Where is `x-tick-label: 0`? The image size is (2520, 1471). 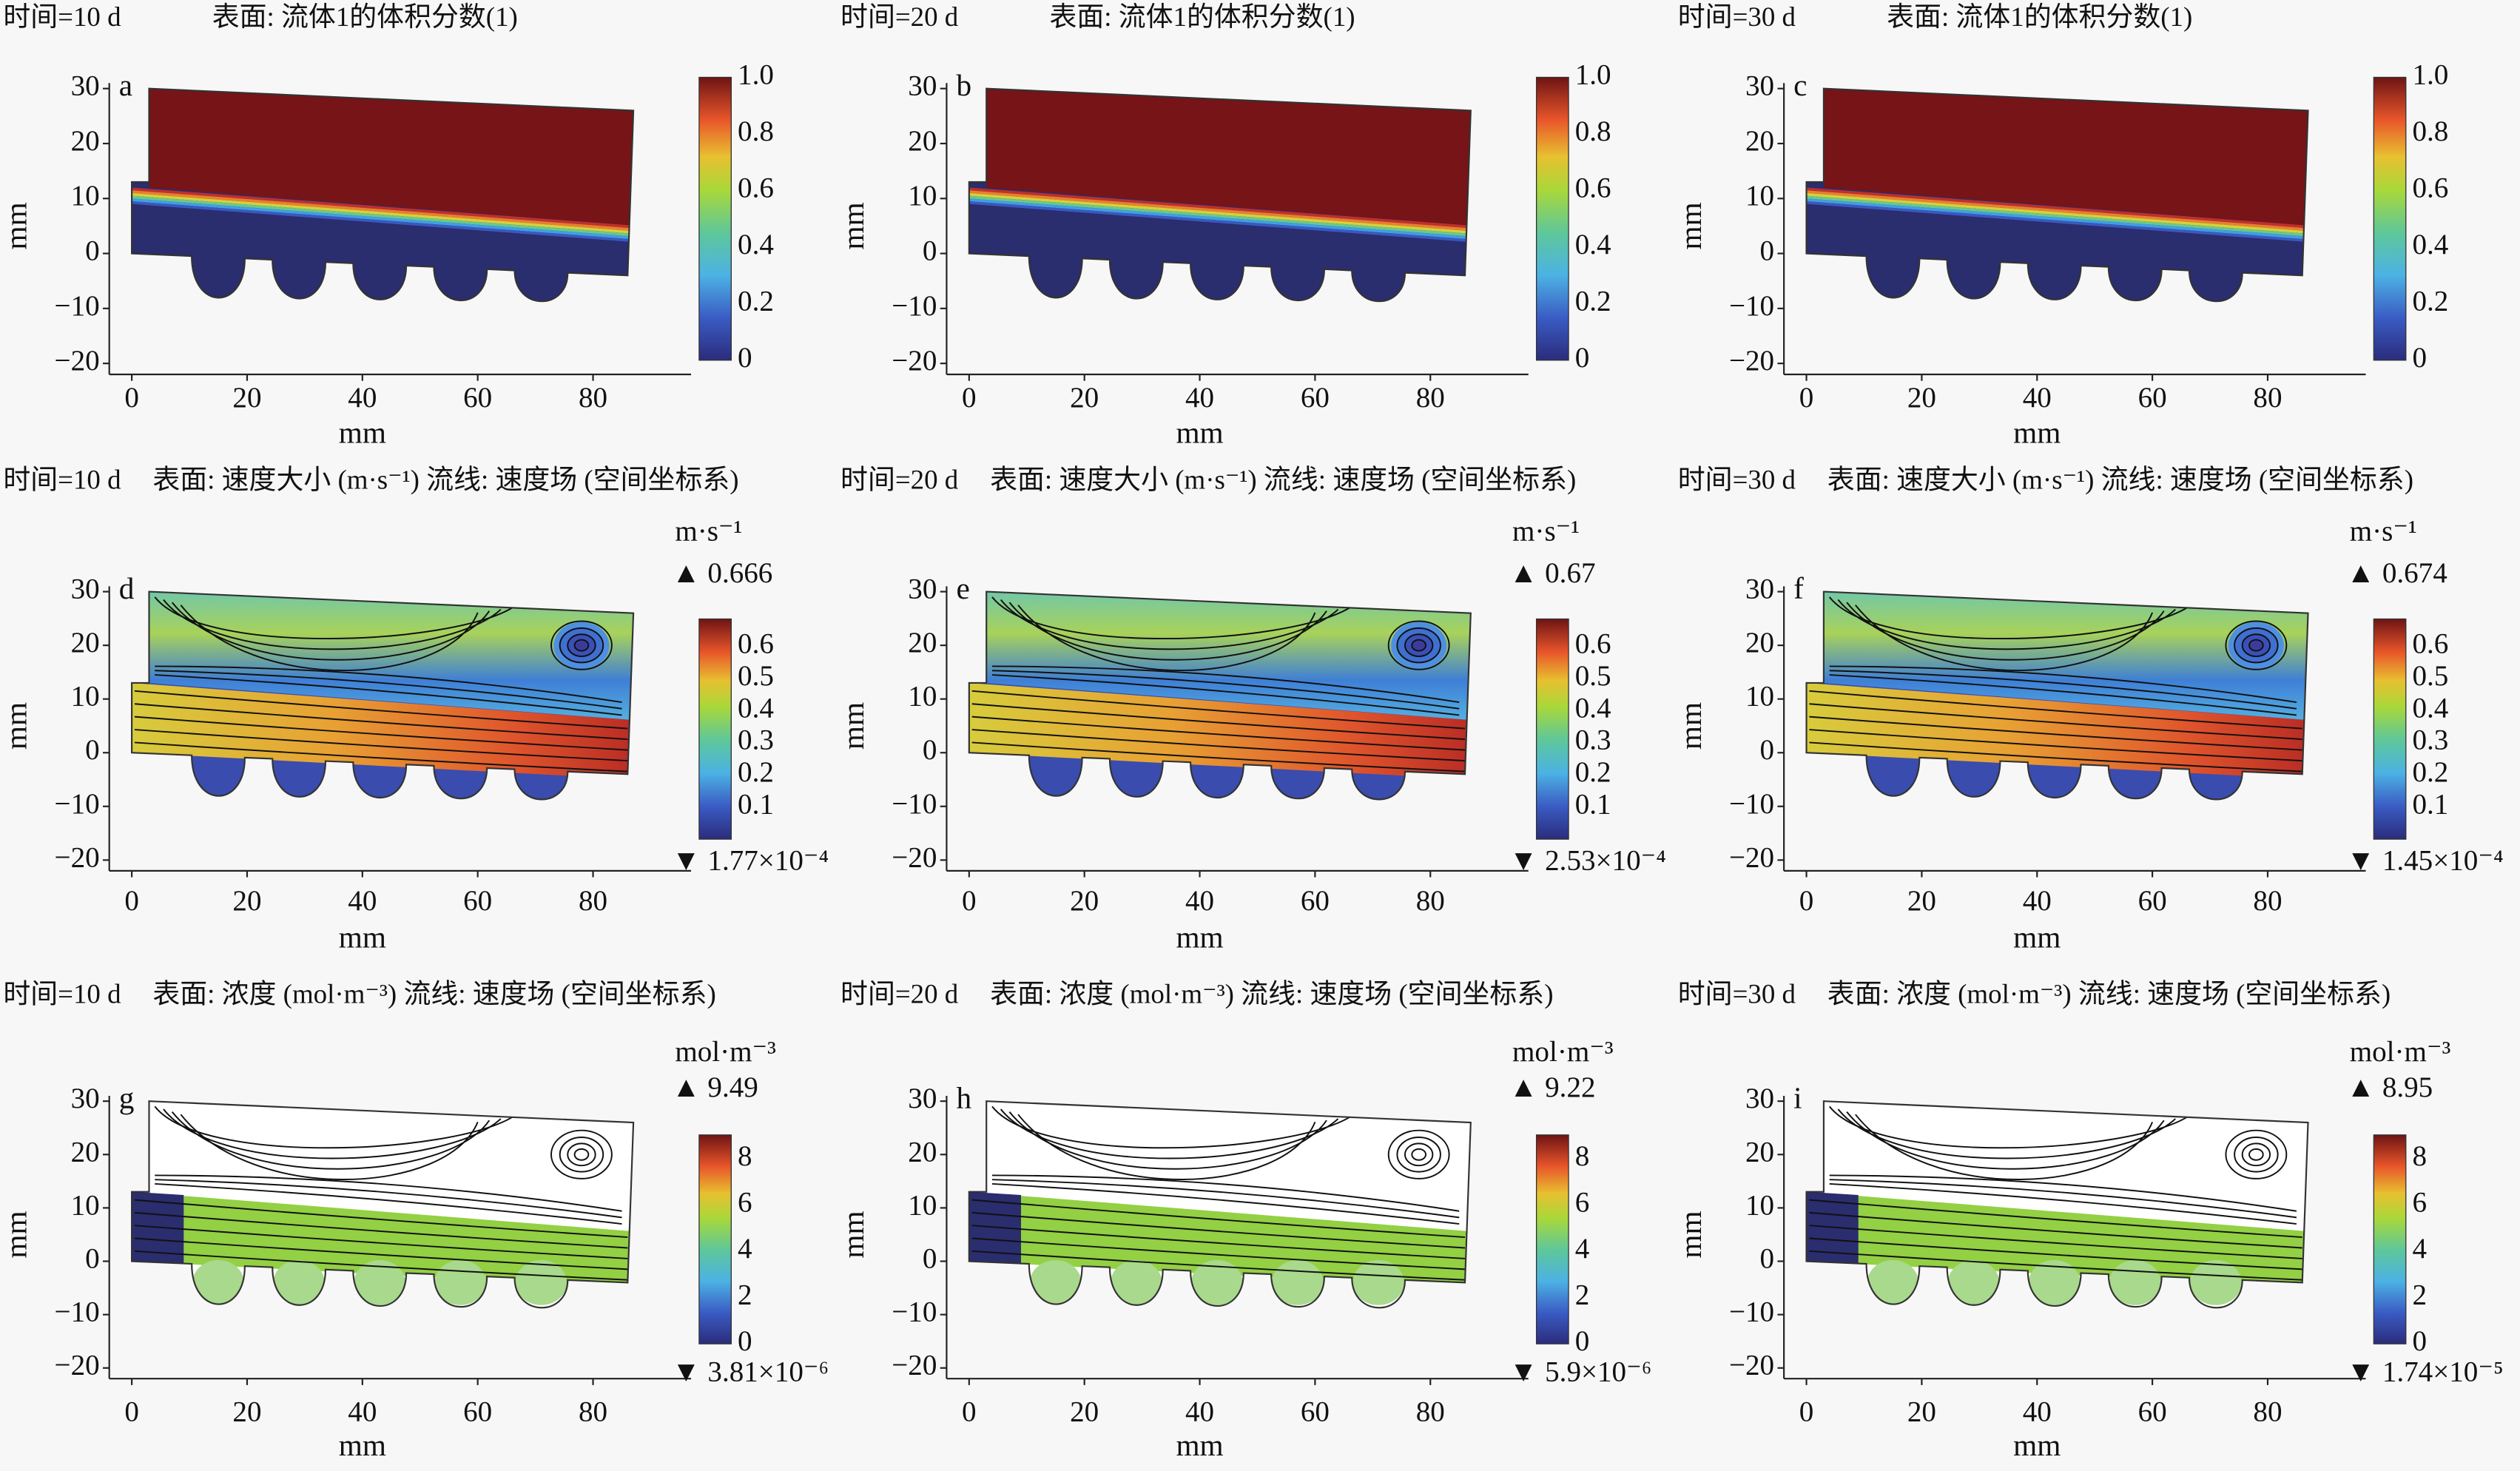 x-tick-label: 0 is located at coordinates (970, 398).